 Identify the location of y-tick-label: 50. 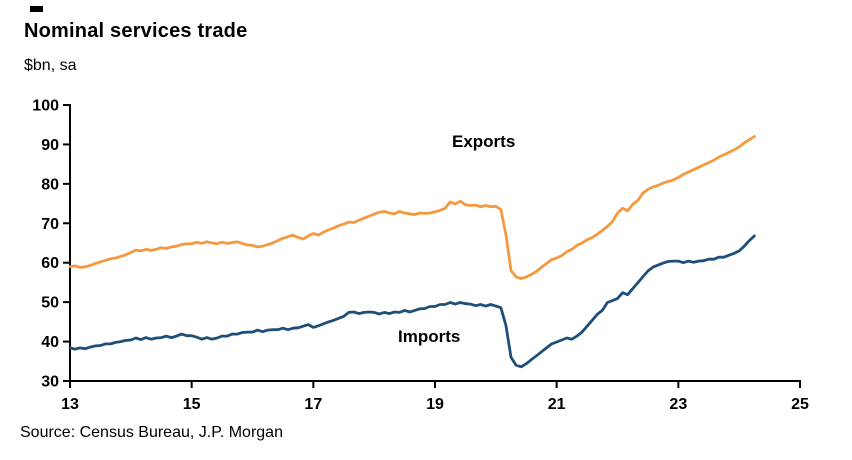
(50, 303).